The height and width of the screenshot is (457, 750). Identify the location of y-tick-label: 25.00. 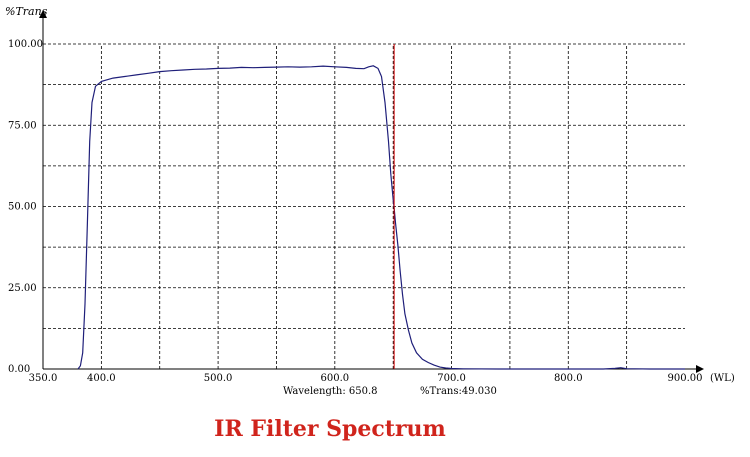
(22, 288).